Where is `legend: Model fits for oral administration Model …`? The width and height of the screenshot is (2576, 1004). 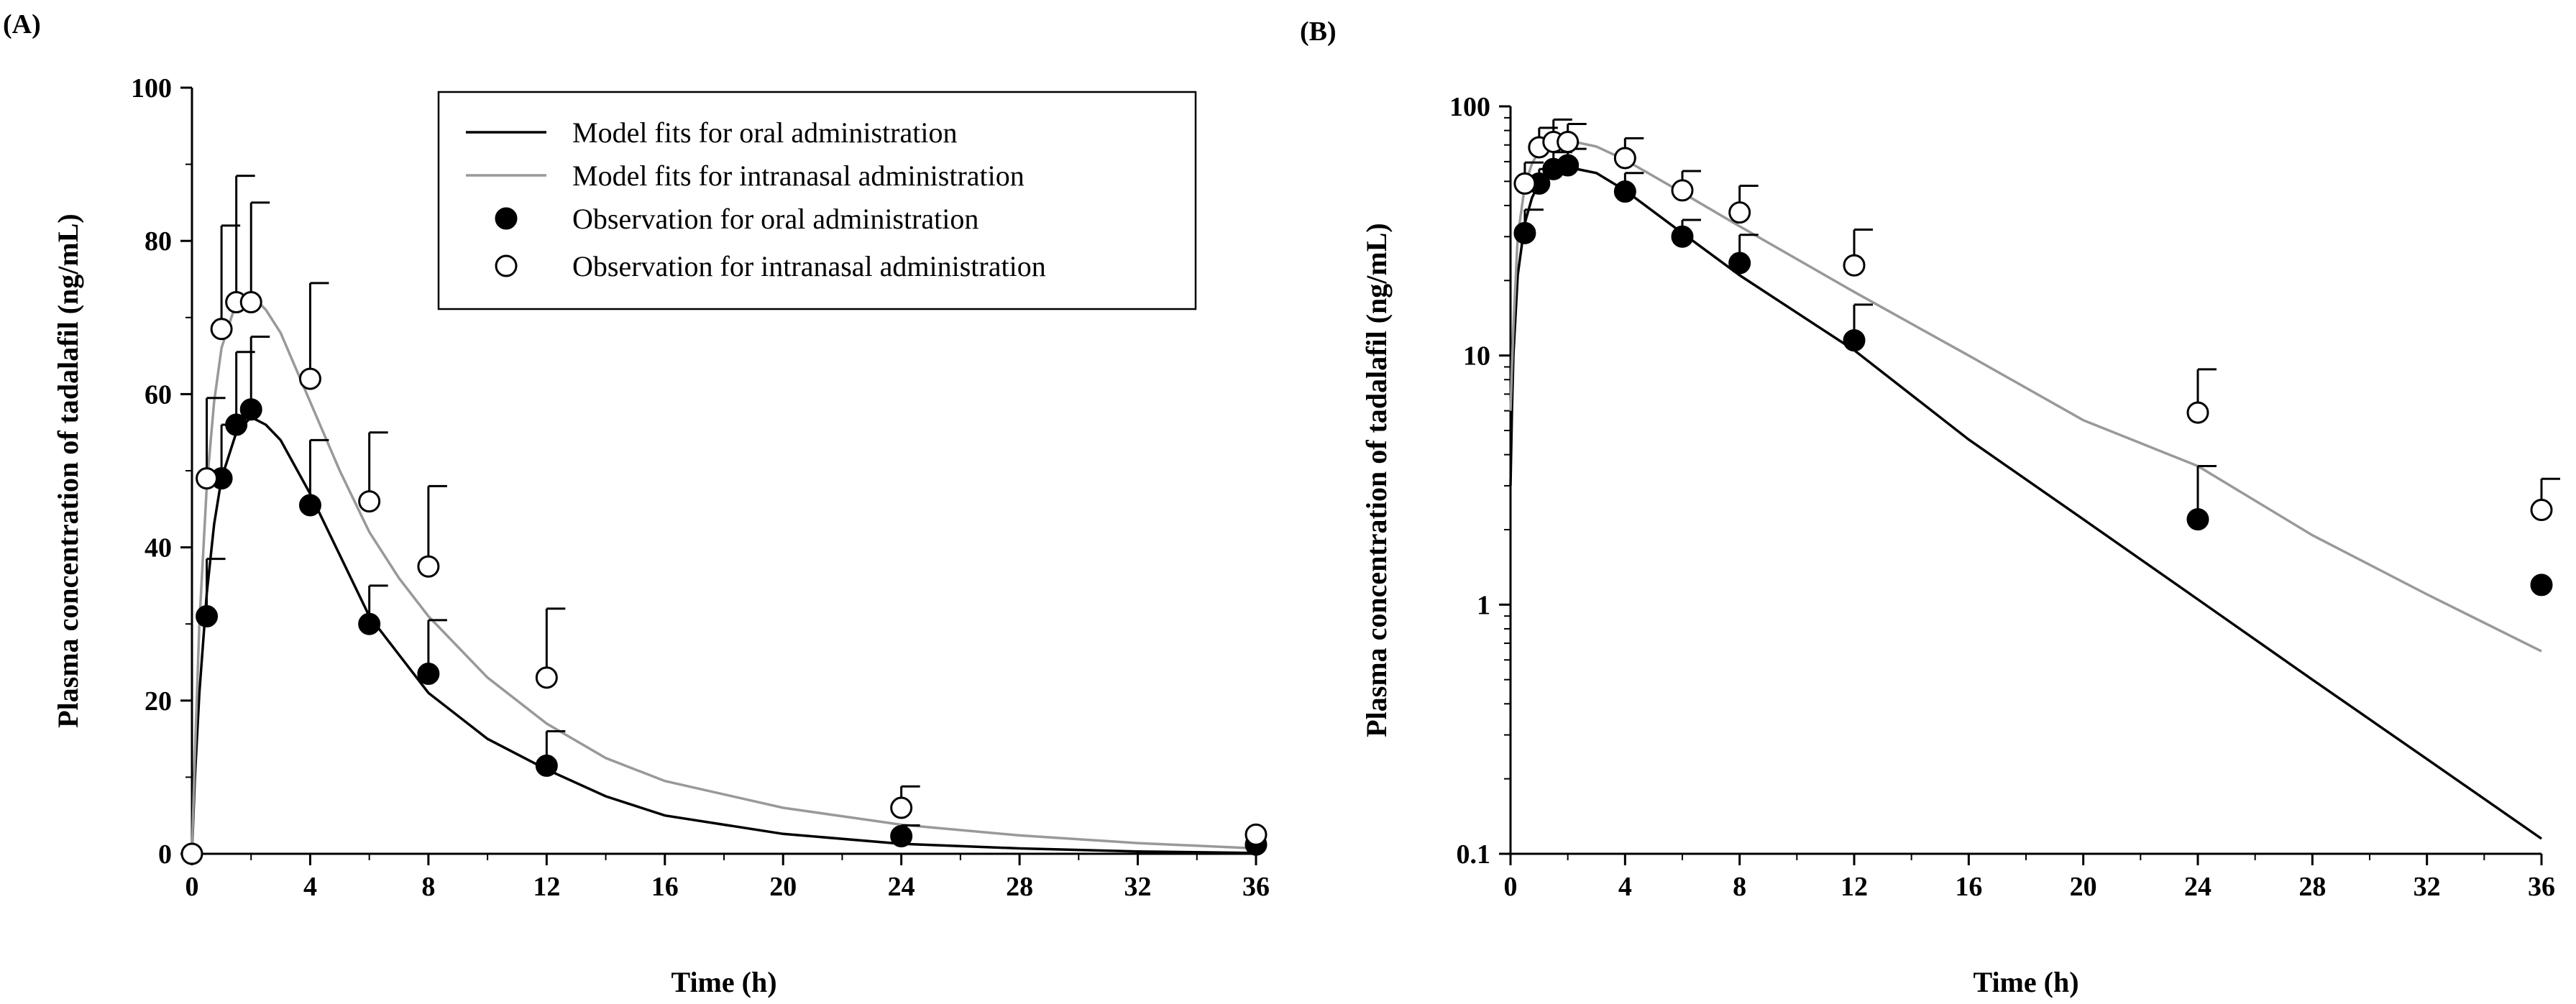 legend: Model fits for oral administration Model … is located at coordinates (817, 201).